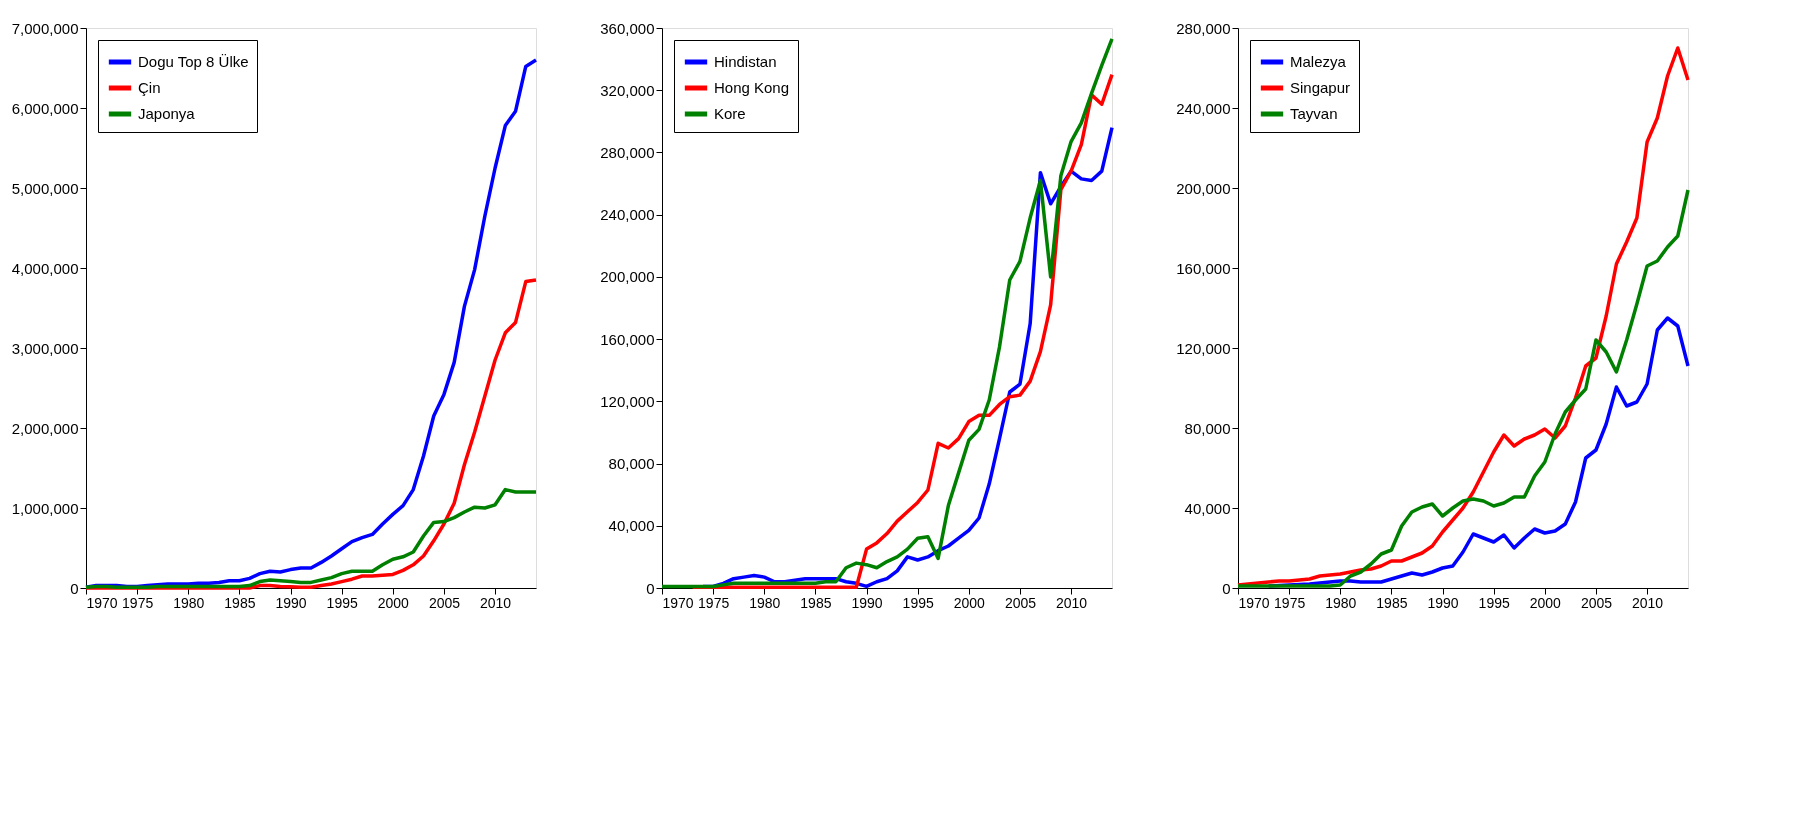  I want to click on legend-label: Dogu Top 8 Ülke, so click(193, 61).